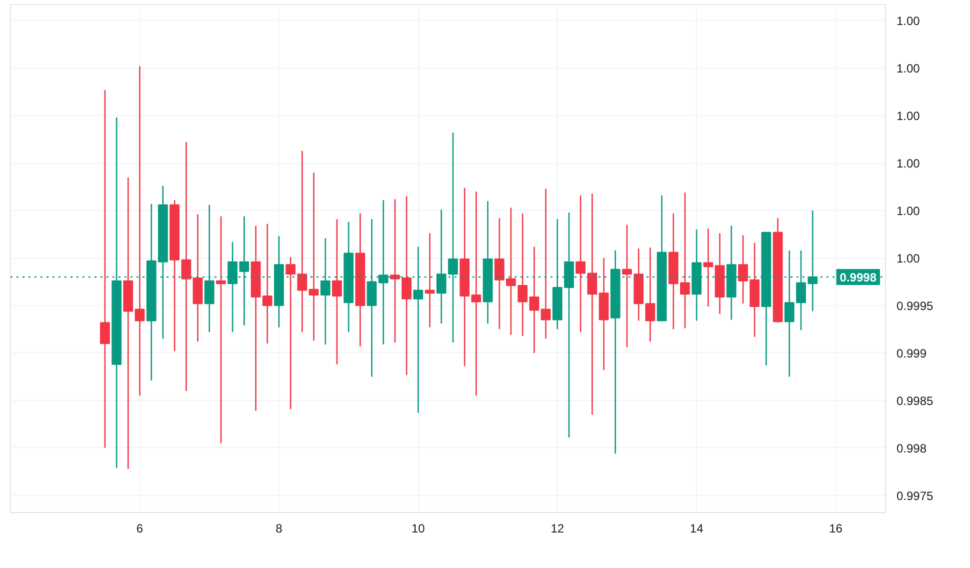 The image size is (970, 568). Describe the element at coordinates (557, 529) in the screenshot. I see `x-tick-label: 12` at that location.